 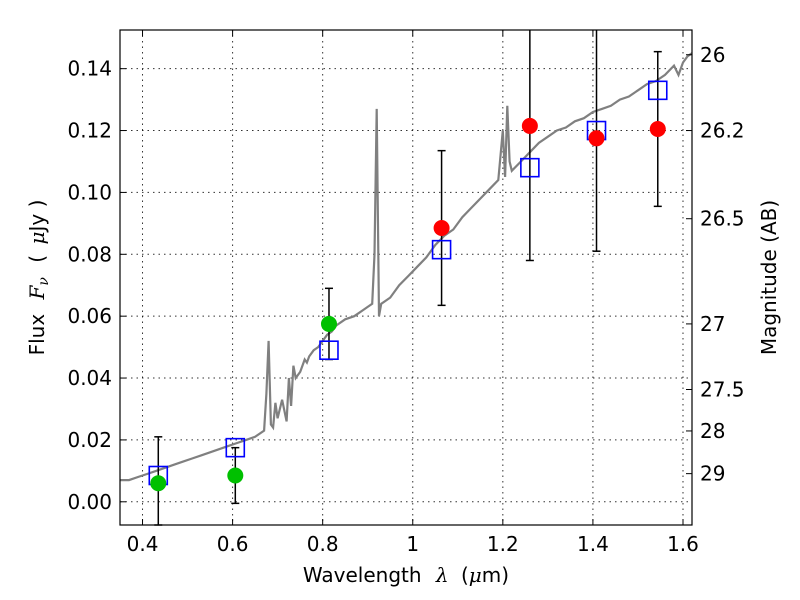 What do you see at coordinates (712, 55) in the screenshot?
I see `y2-tick-label: 26` at bounding box center [712, 55].